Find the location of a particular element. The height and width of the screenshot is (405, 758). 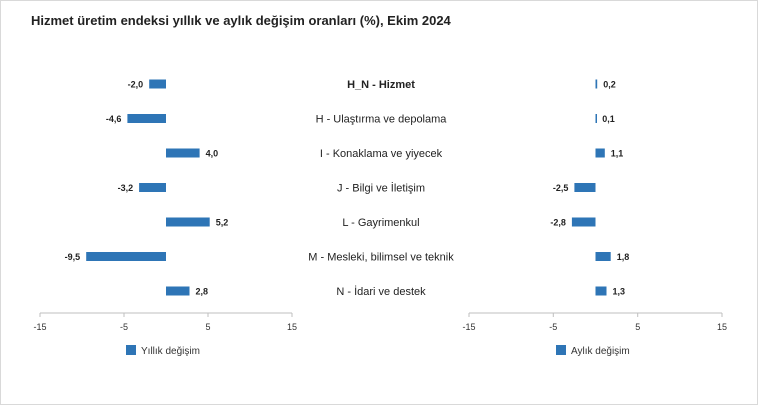

category-label: N - İdari ve destek is located at coordinates (381, 291).